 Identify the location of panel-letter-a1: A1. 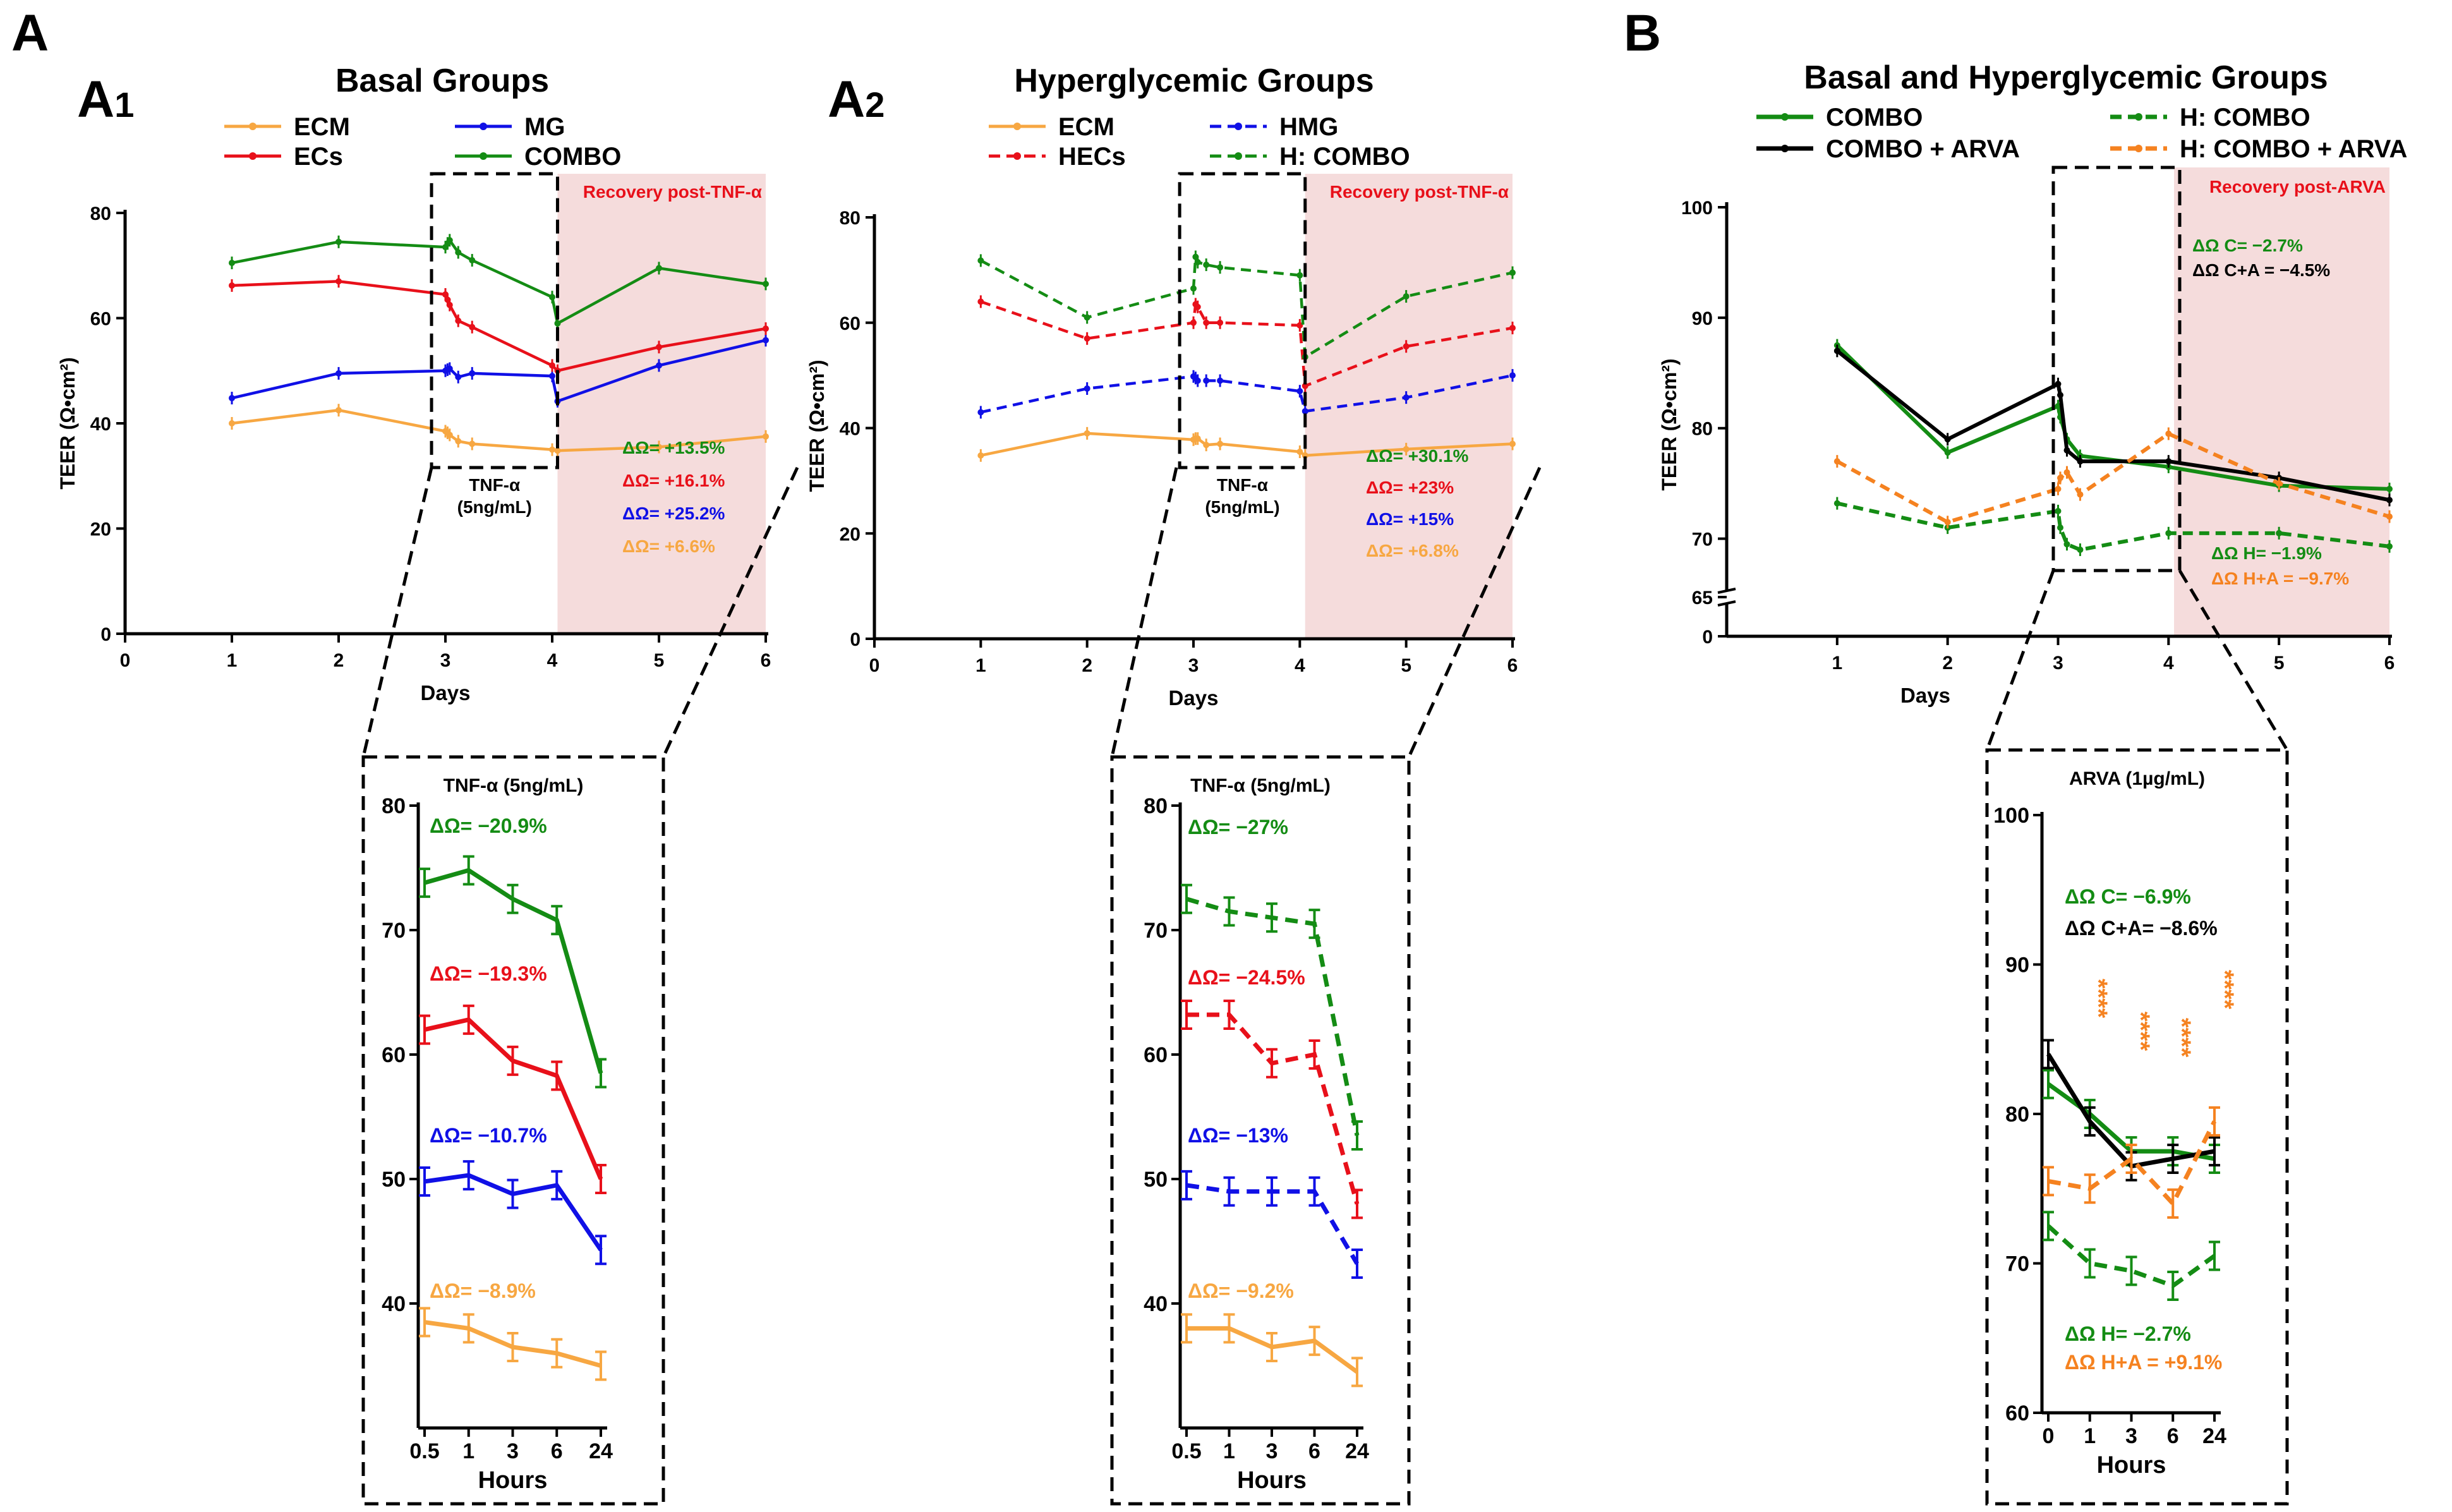
(105, 99).